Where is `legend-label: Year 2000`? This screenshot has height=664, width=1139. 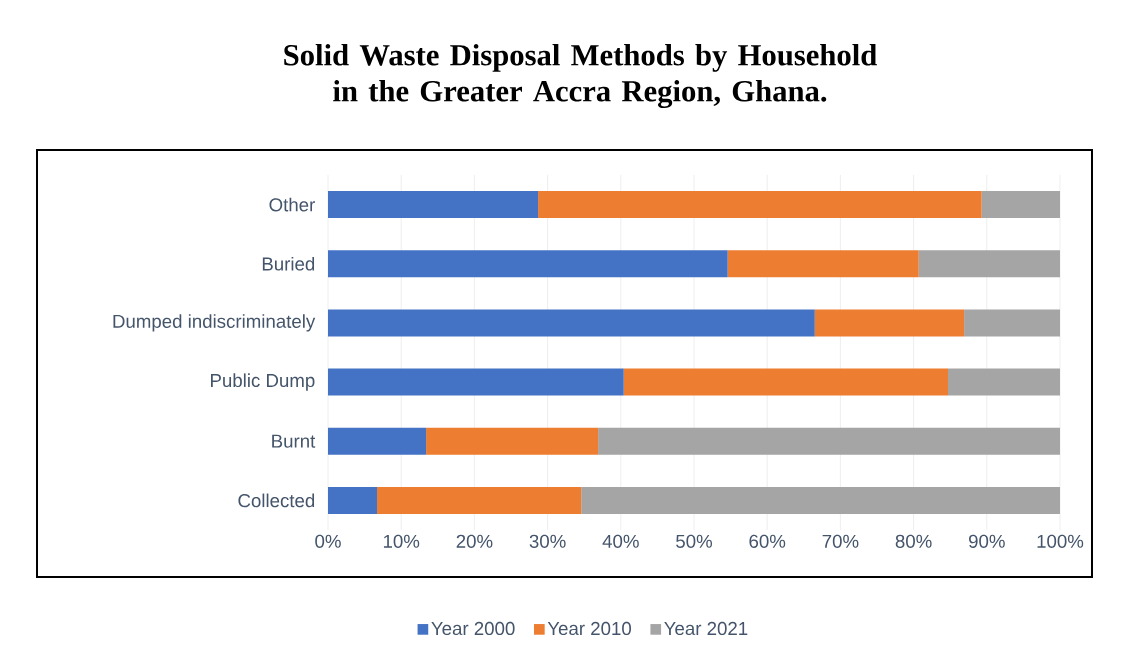
legend-label: Year 2000 is located at coordinates (473, 628).